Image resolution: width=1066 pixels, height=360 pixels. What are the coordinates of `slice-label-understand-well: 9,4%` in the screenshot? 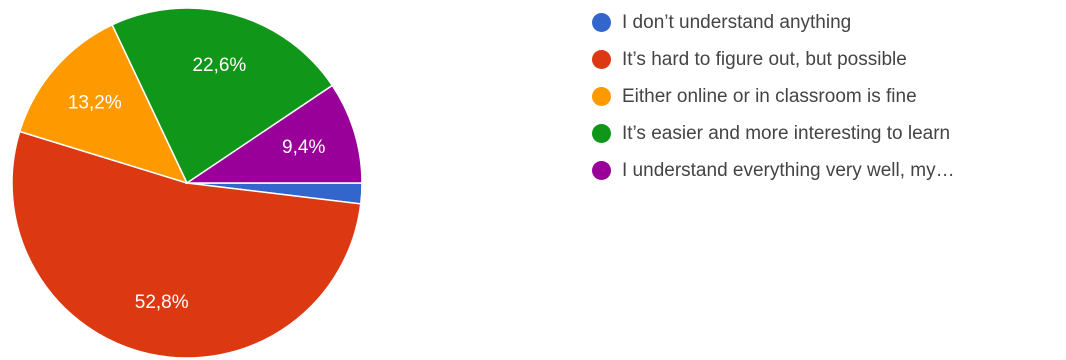 It's located at (303, 147).